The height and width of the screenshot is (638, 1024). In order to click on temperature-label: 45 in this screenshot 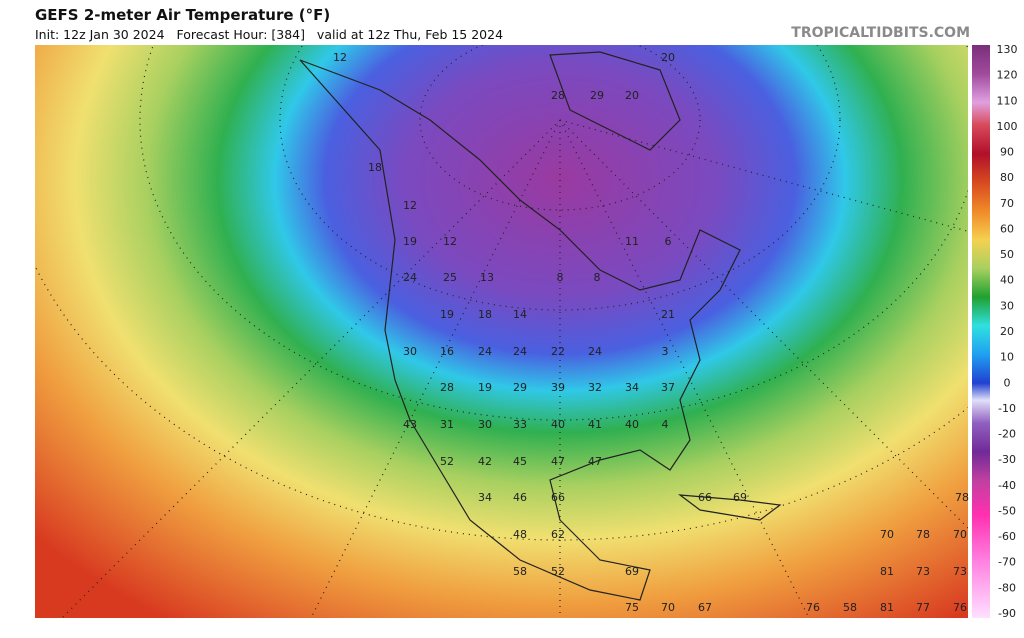, I will do `click(520, 461)`.